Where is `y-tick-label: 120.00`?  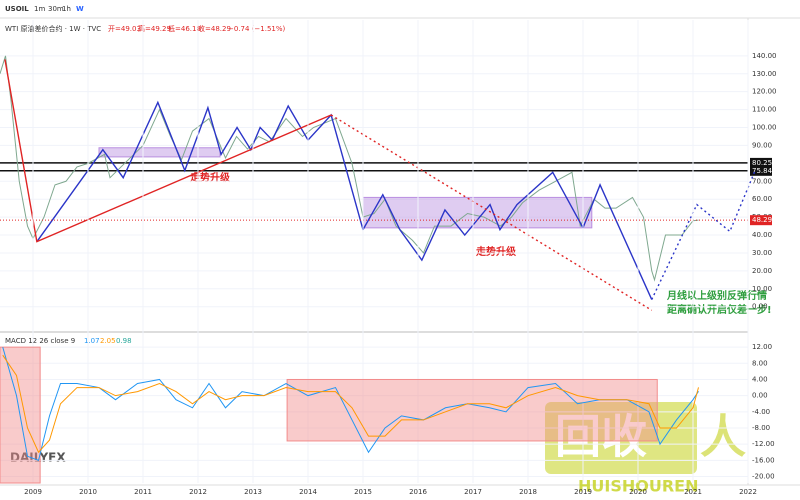
y-tick-label: 120.00 is located at coordinates (764, 92).